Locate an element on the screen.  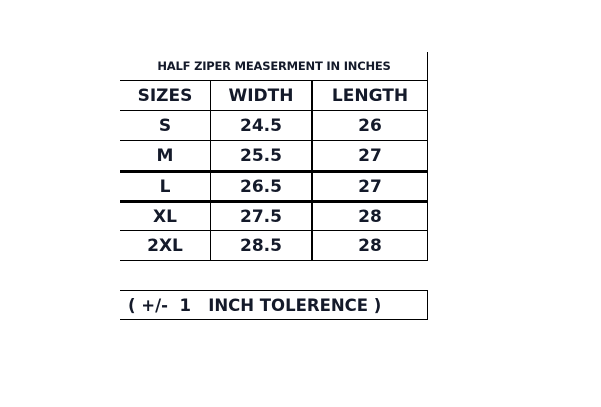
table-row: M 25.5 27 is located at coordinates (274, 155).